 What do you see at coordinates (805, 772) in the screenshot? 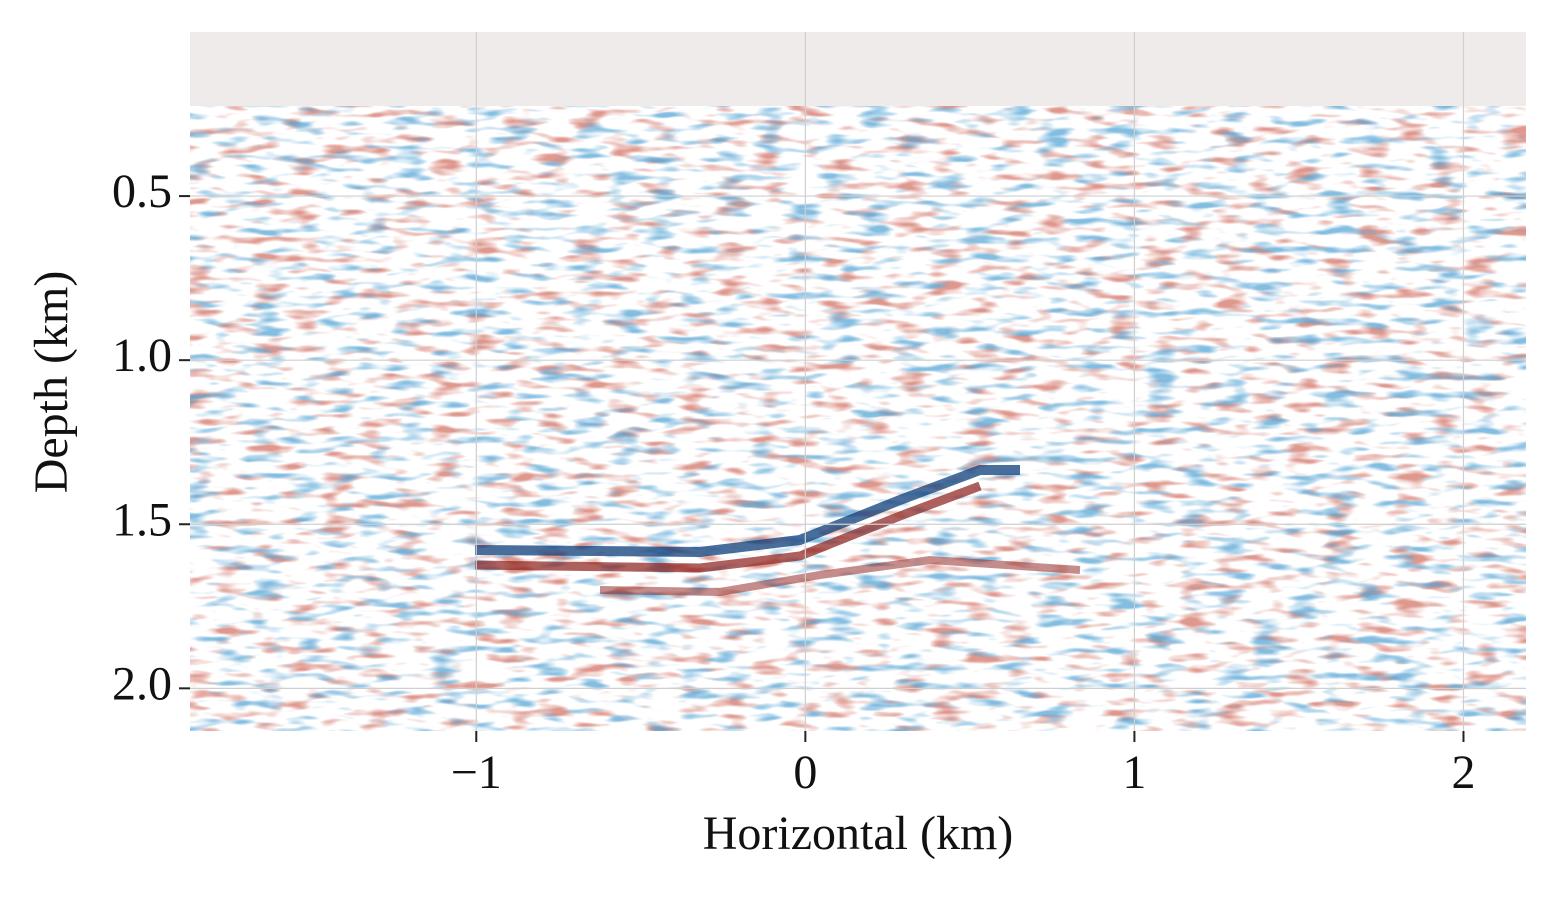
I see `x-tick-label: 0` at bounding box center [805, 772].